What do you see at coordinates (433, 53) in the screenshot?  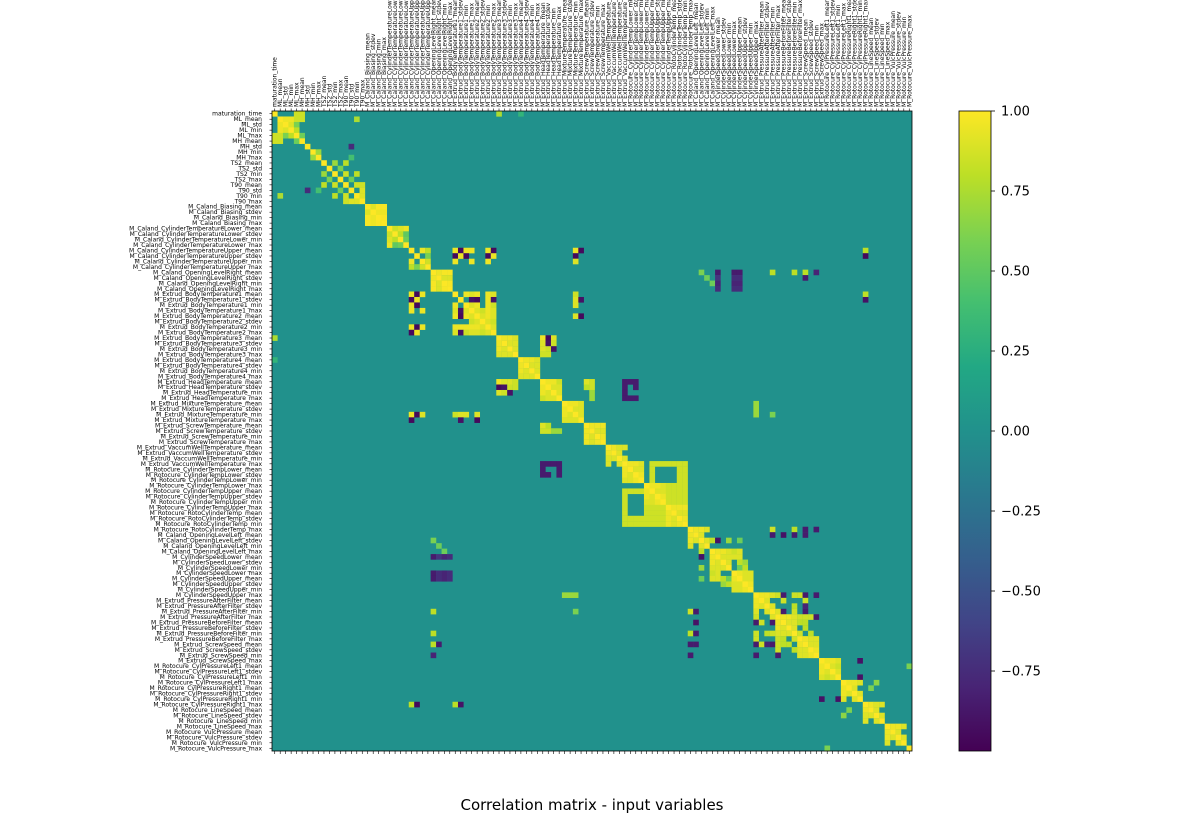 I see `x-tick-label: M_Caland_OpeningLevelRight_mean` at bounding box center [433, 53].